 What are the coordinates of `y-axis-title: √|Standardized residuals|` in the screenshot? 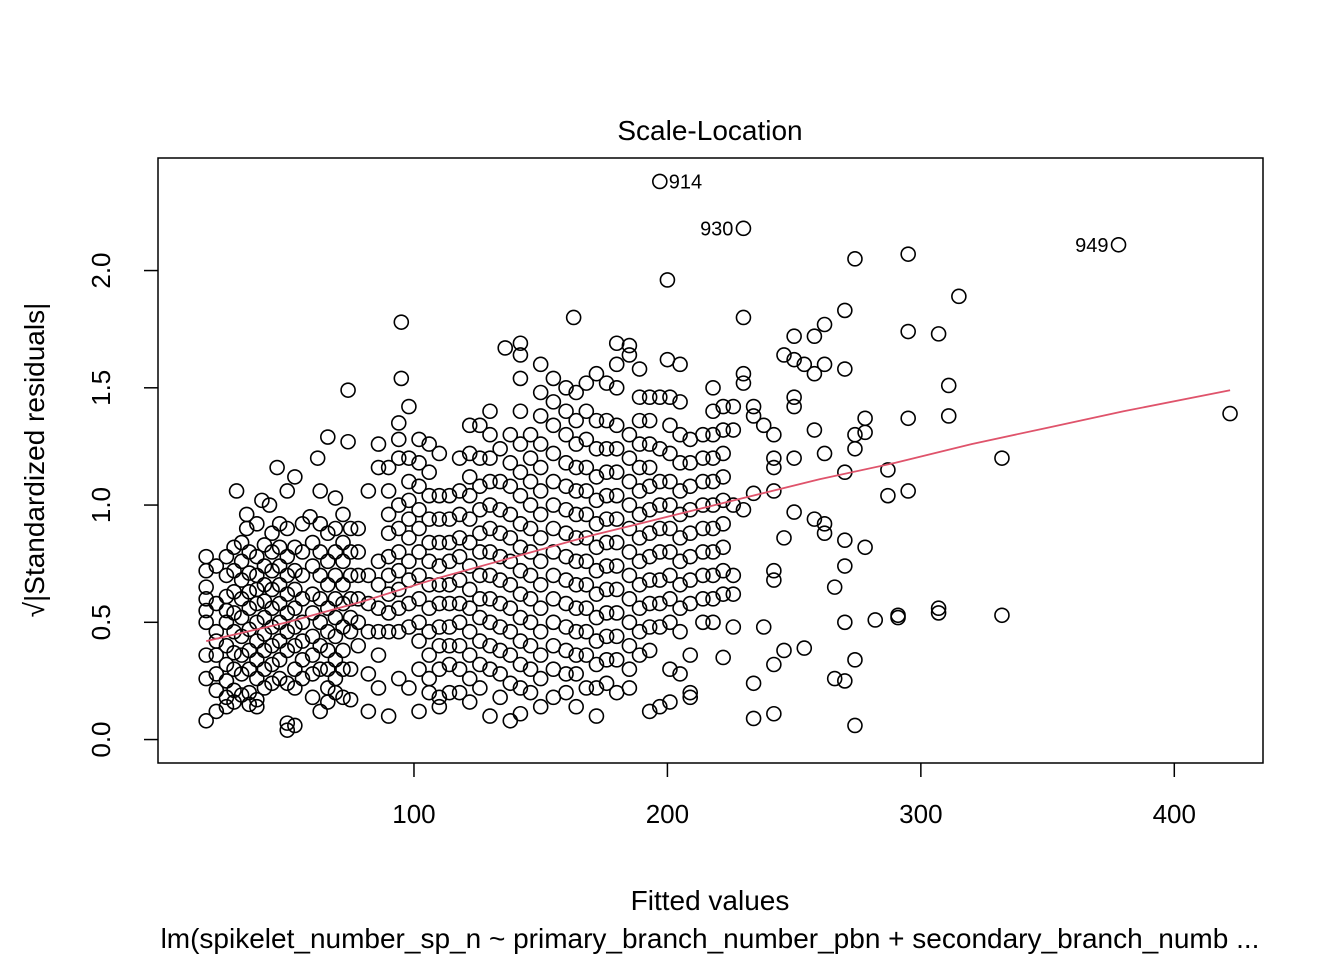 It's located at (34, 460).